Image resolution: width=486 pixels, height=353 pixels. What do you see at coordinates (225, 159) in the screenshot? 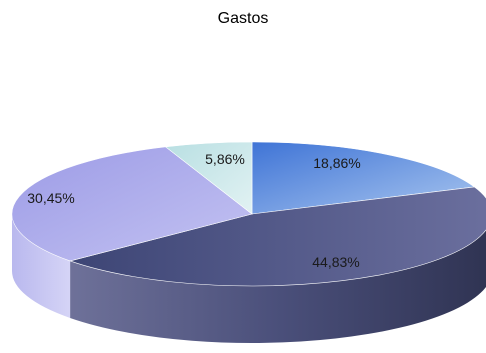
I see `pie-slice-label-3: 5,86%` at bounding box center [225, 159].